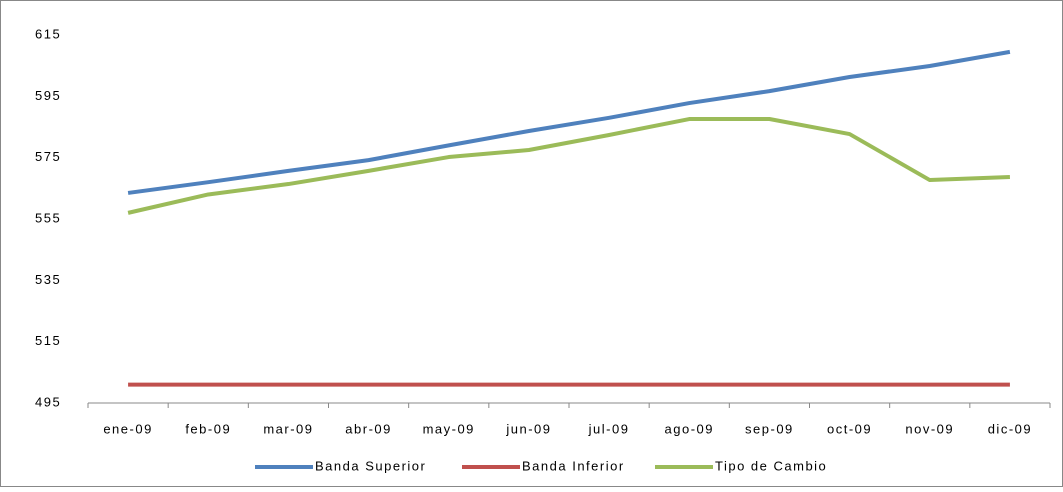 Image resolution: width=1063 pixels, height=492 pixels. I want to click on x-tick-label: may-09, so click(449, 428).